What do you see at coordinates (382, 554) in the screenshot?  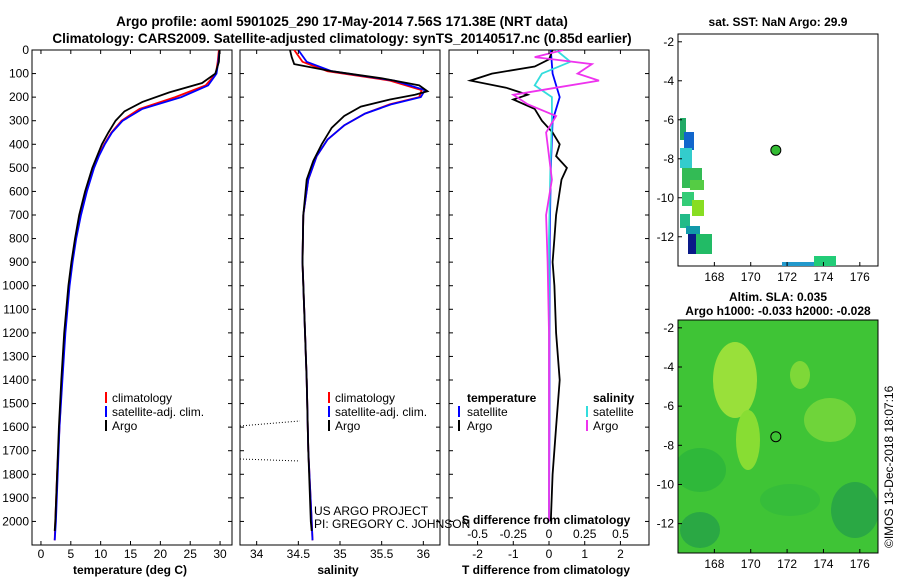 I see `x-tick-label: 35.5` at bounding box center [382, 554].